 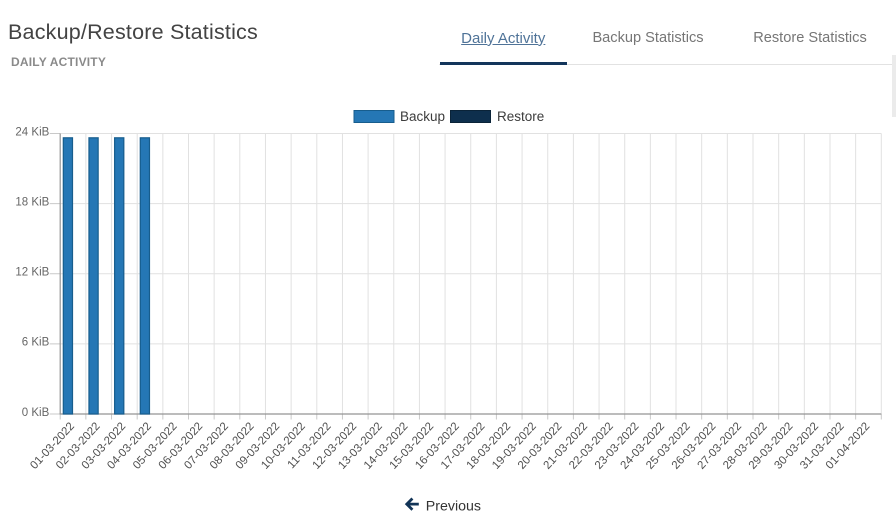 What do you see at coordinates (32, 132) in the screenshot?
I see `svg-text: 24 KiB` at bounding box center [32, 132].